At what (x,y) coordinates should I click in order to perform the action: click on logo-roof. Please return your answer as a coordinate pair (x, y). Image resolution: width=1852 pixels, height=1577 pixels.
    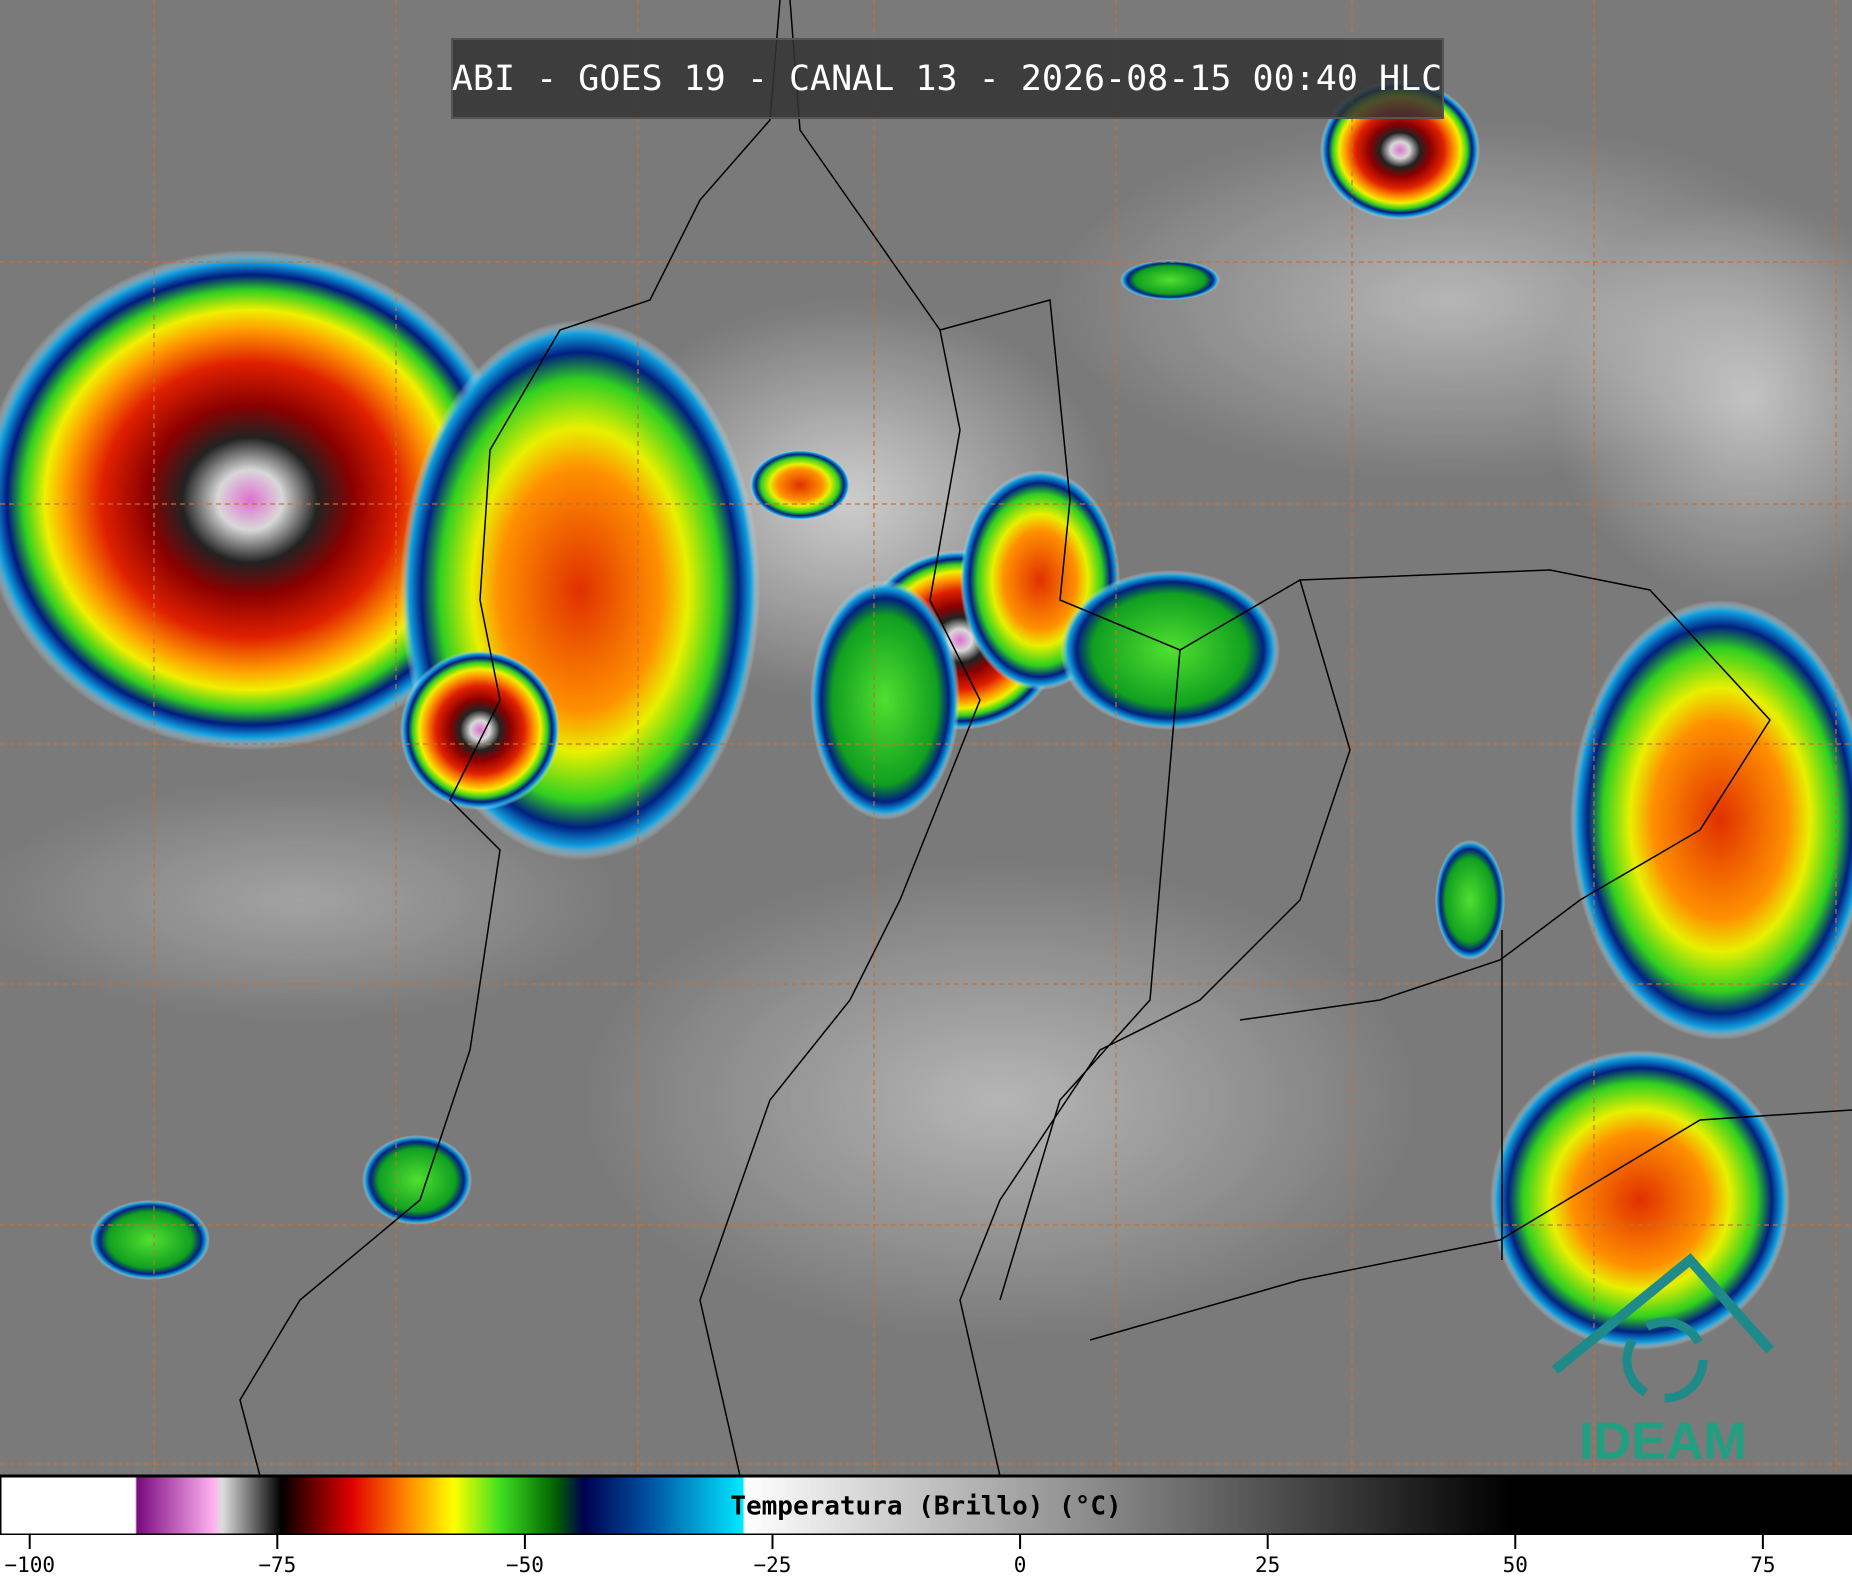
    Looking at the image, I should click on (1662, 1313).